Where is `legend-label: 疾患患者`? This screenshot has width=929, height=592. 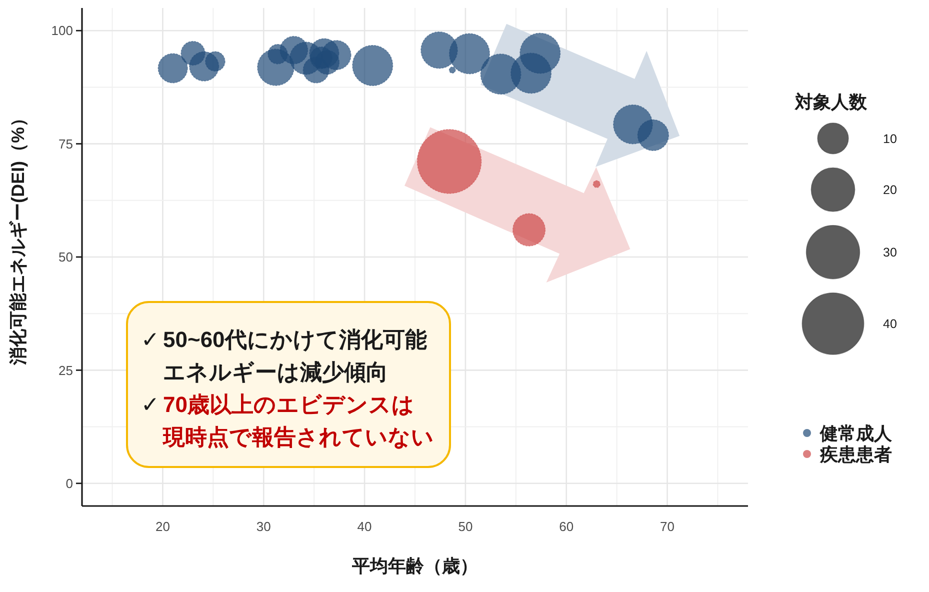
legend-label: 疾患患者 is located at coordinates (856, 454).